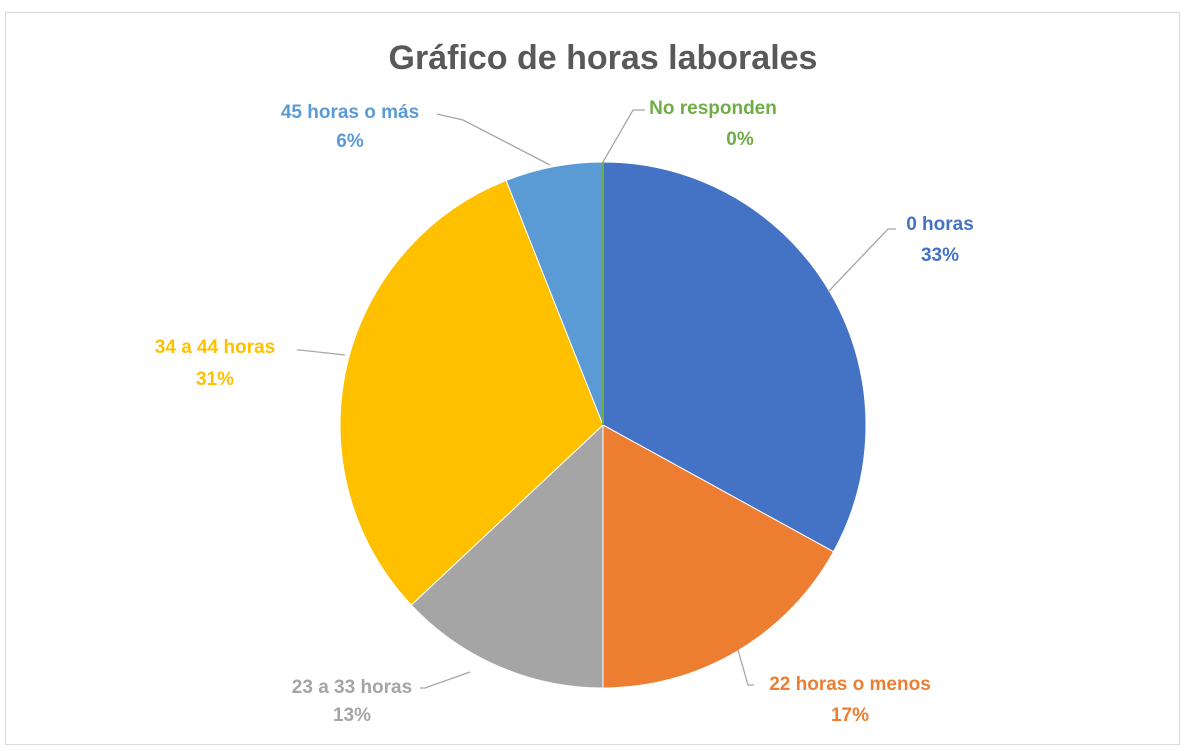 This screenshot has height=751, width=1186. I want to click on slice-label: 0 horas, so click(940, 224).